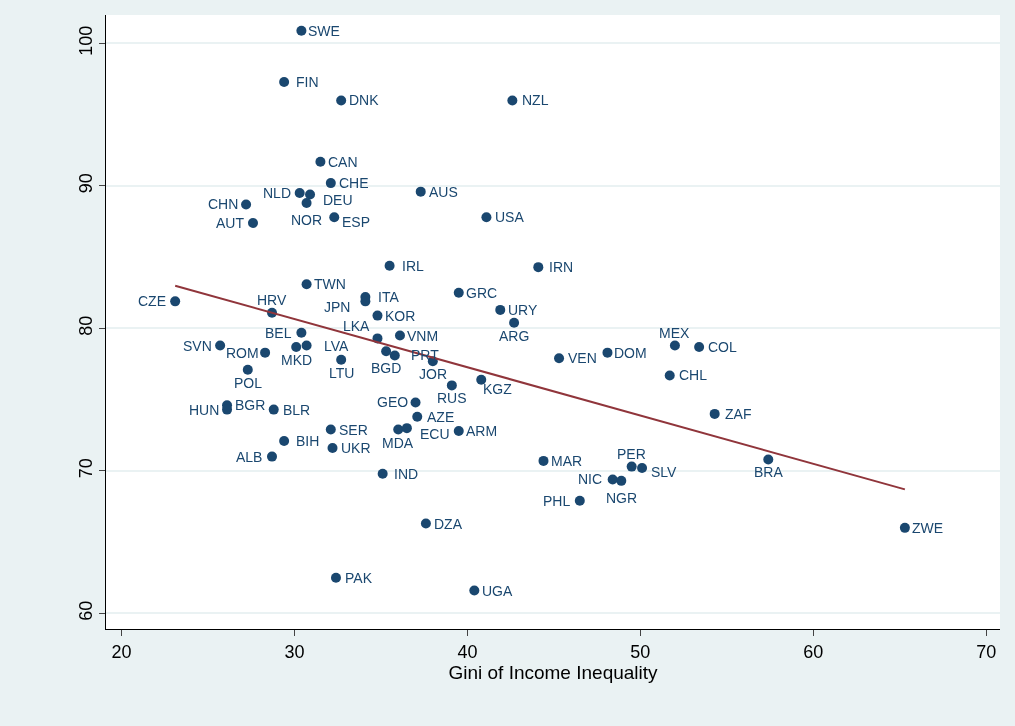  Describe the element at coordinates (223, 204) in the screenshot. I see `data-label: CHN` at that location.